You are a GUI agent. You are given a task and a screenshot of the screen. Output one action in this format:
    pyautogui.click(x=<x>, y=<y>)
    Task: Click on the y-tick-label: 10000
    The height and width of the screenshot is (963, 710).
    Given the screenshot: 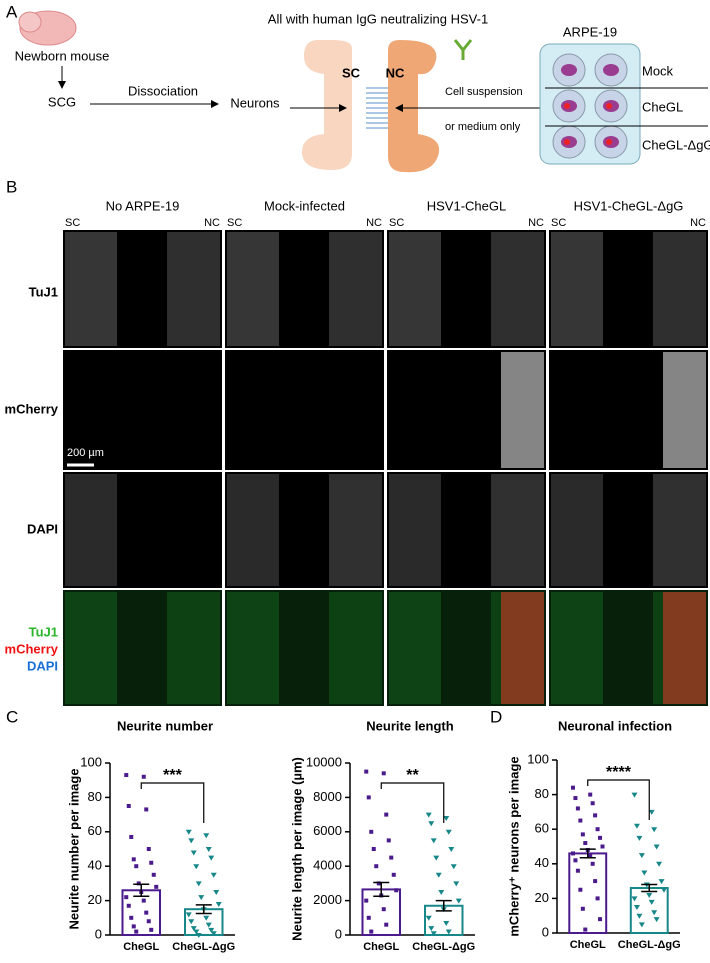 What is the action you would take?
    pyautogui.click(x=324, y=761)
    